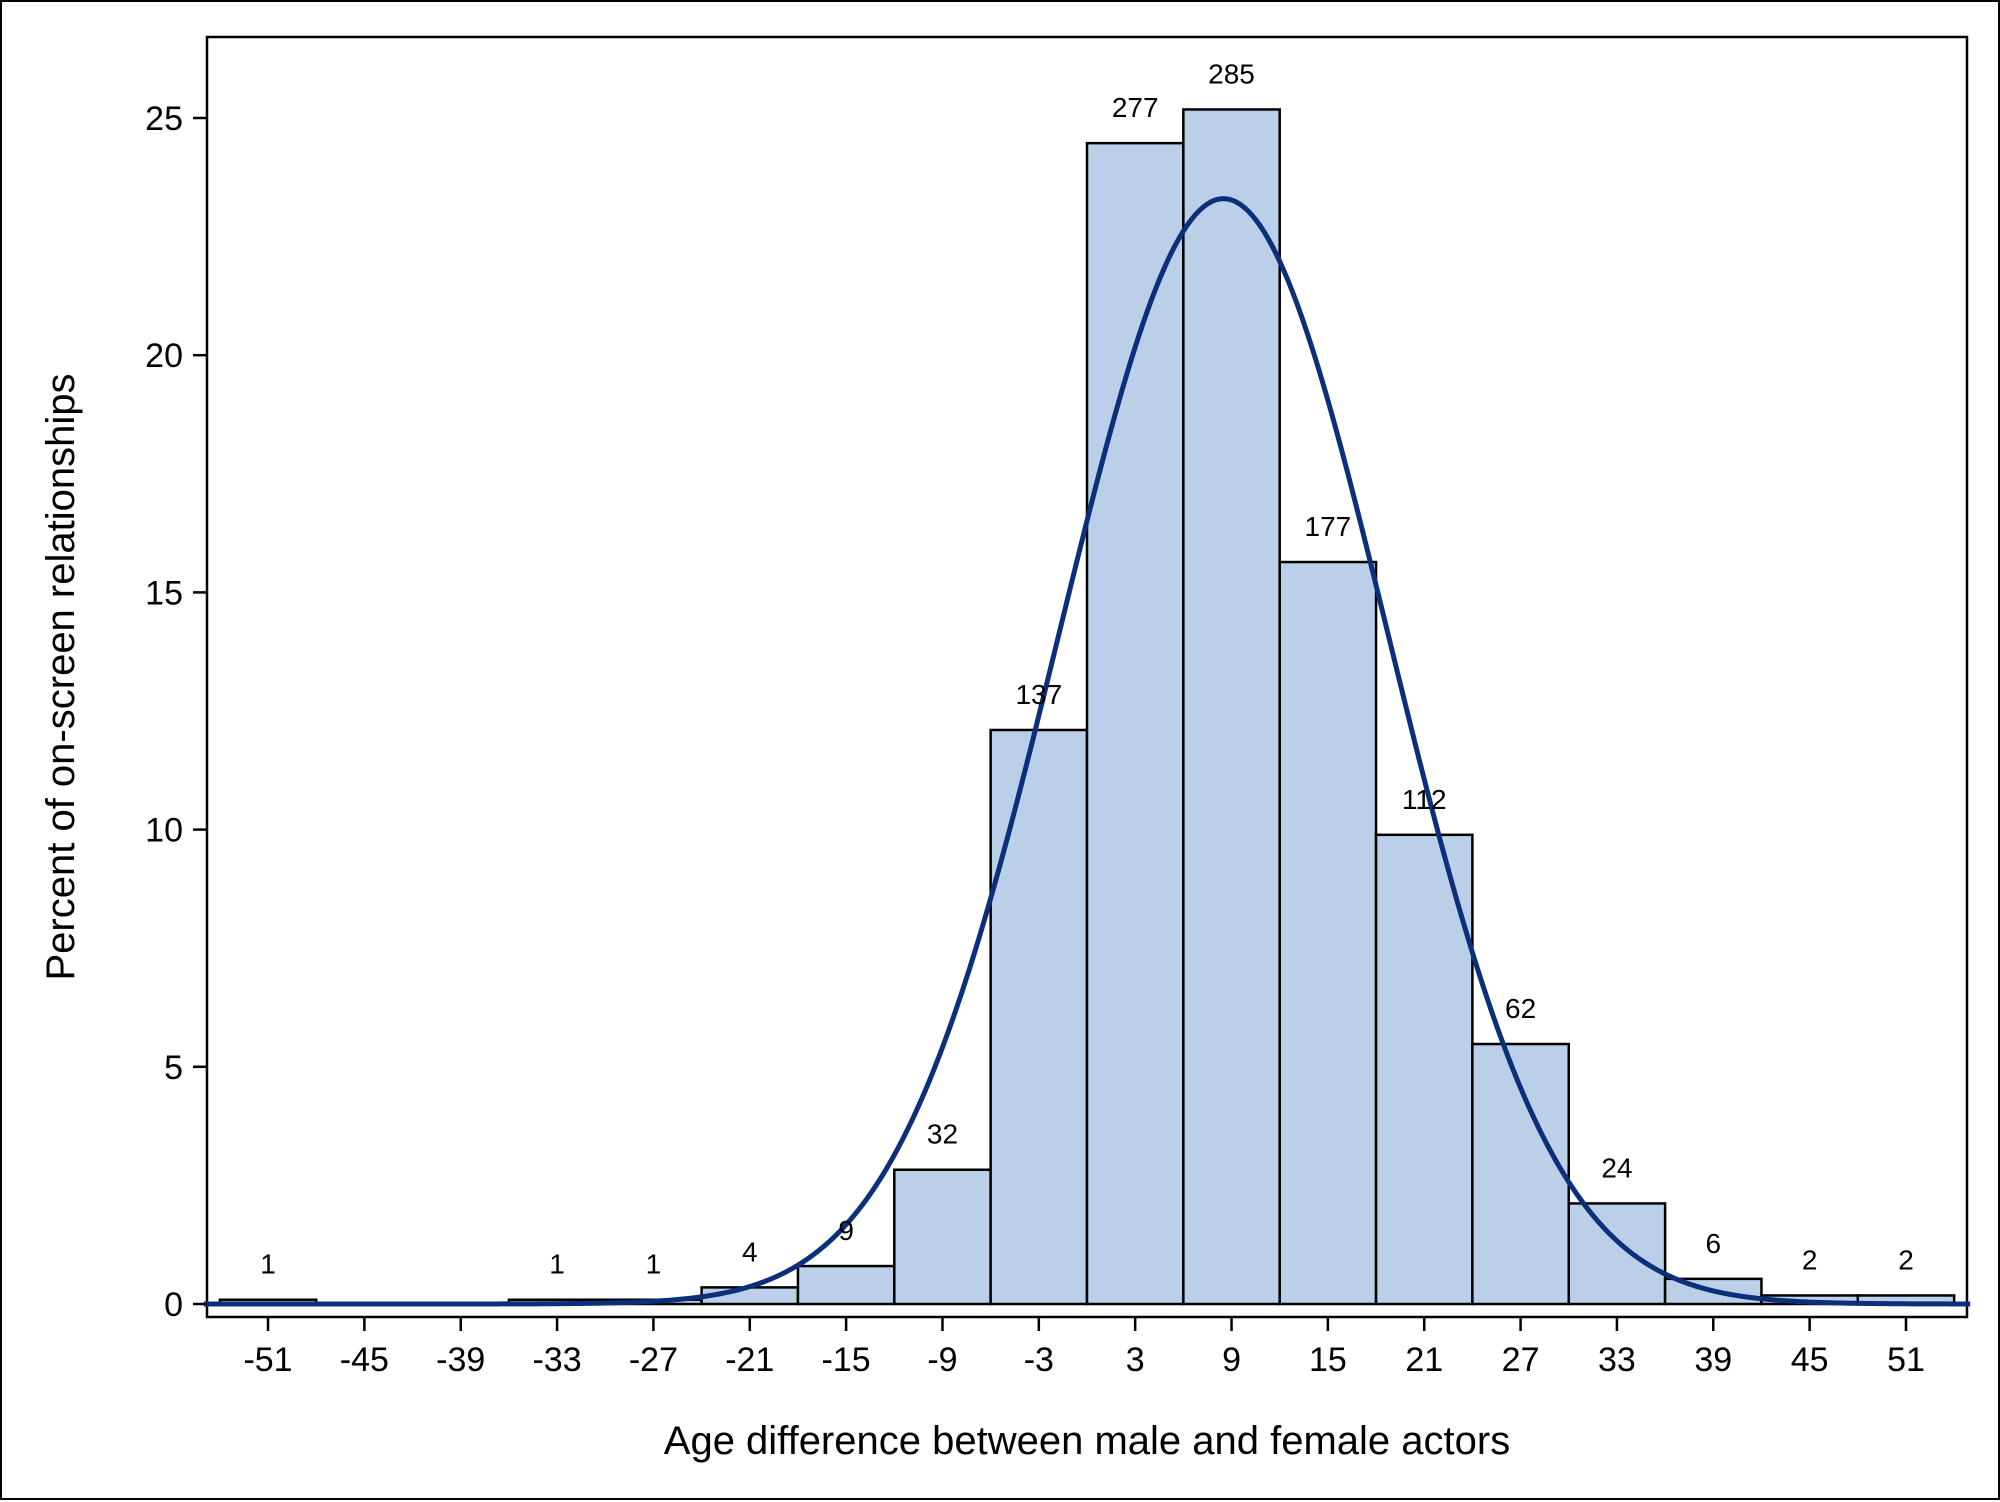  Describe the element at coordinates (1135, 107) in the screenshot. I see `bar-label-3: 277` at that location.